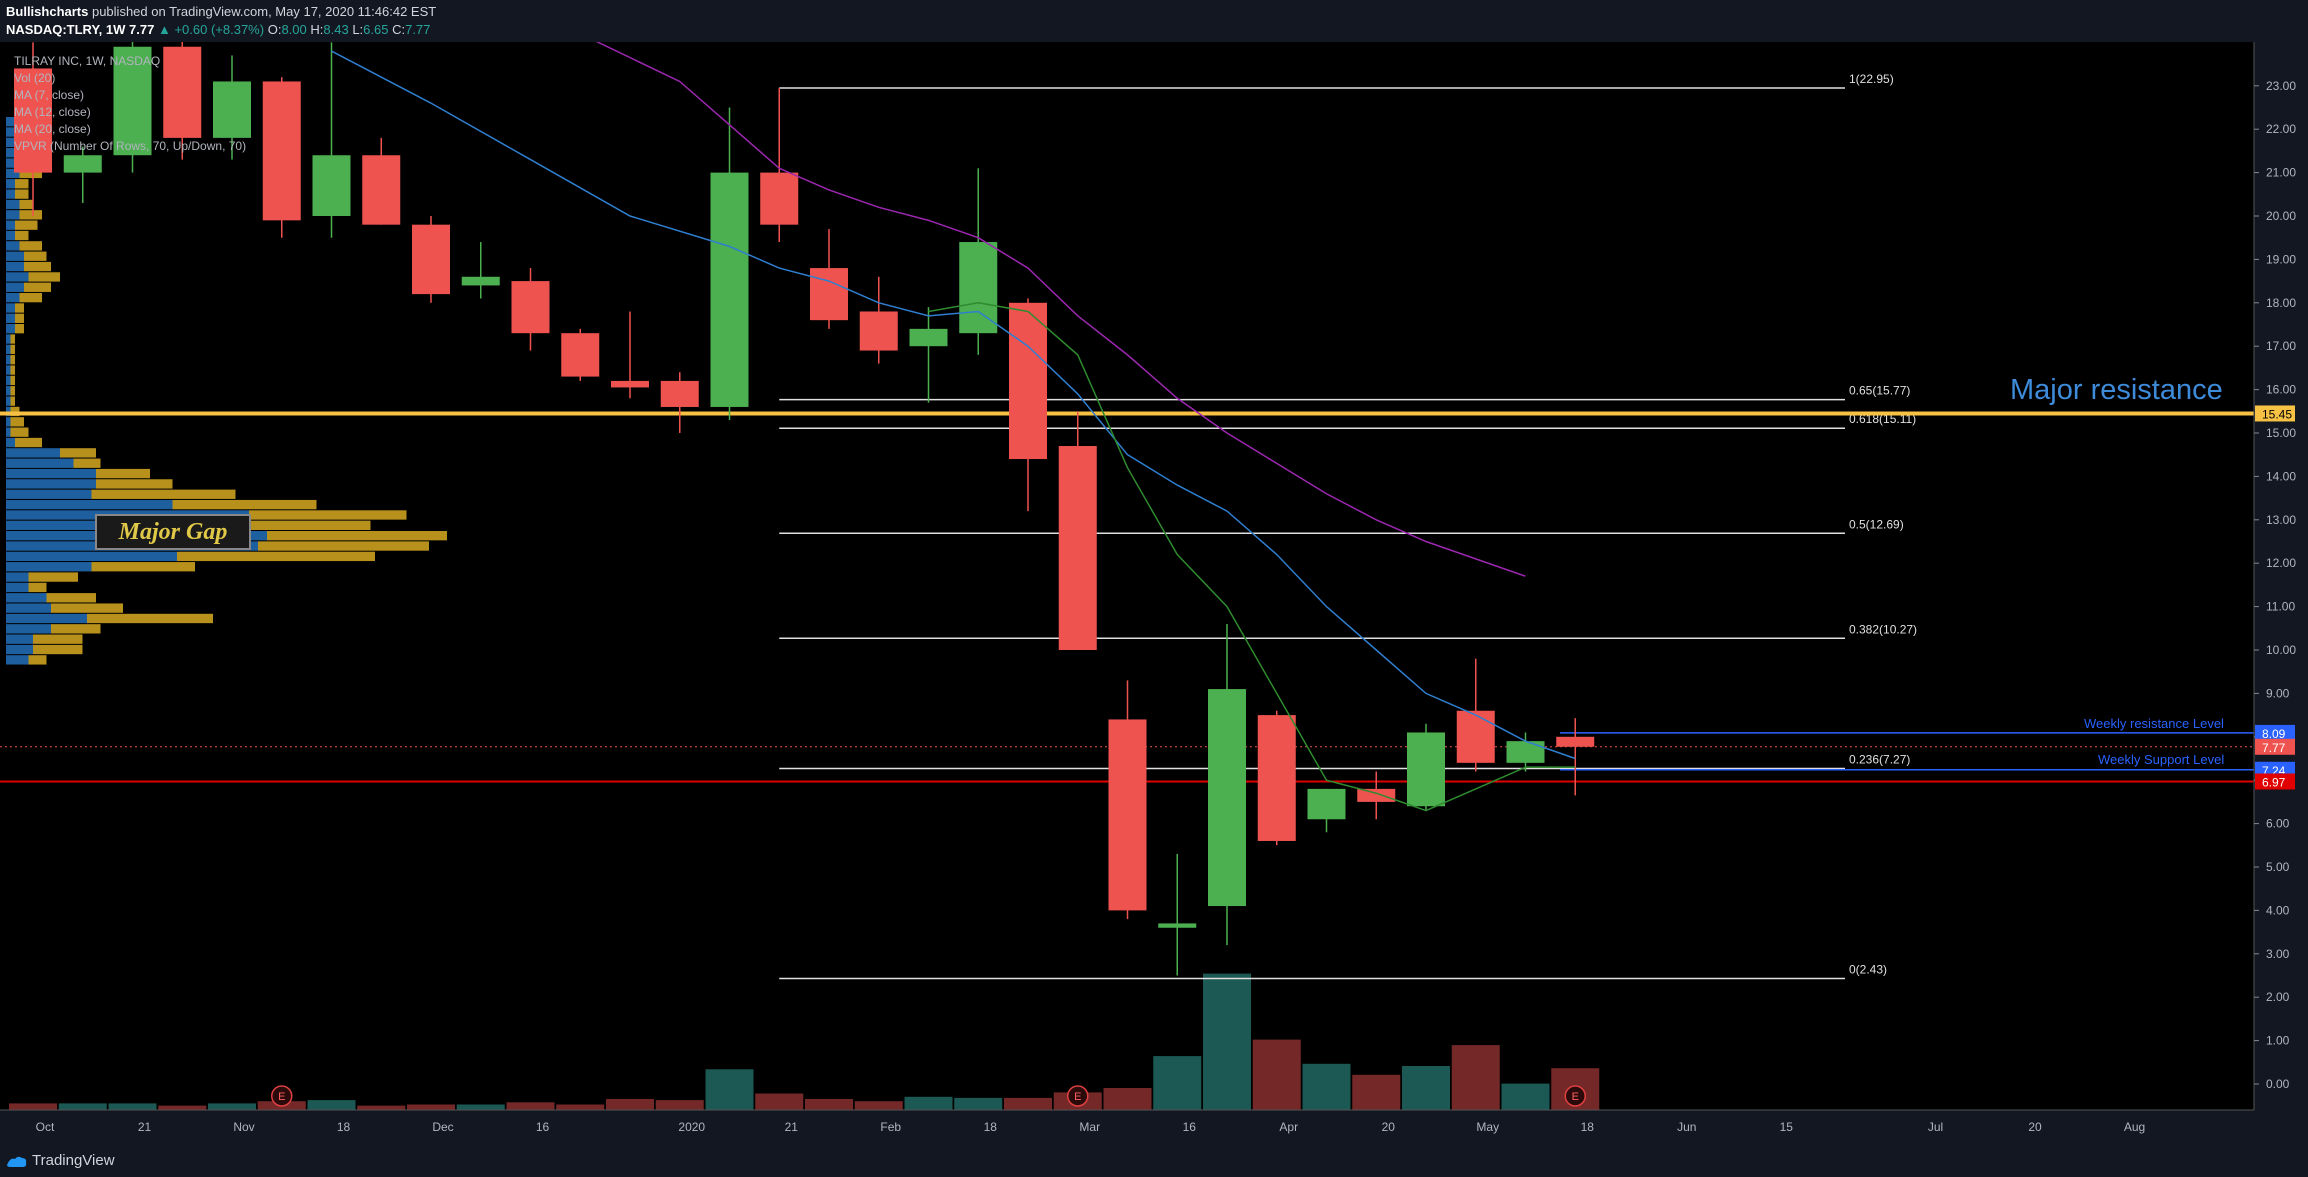  What do you see at coordinates (376, 29) in the screenshot?
I see `low-value: 6.65` at bounding box center [376, 29].